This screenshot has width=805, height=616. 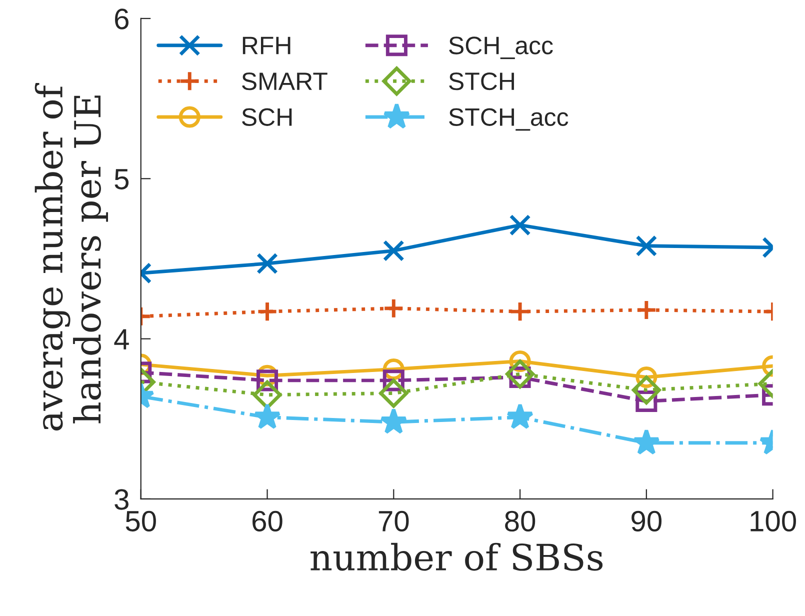 What do you see at coordinates (647, 521) in the screenshot?
I see `x-tick-label: 90` at bounding box center [647, 521].